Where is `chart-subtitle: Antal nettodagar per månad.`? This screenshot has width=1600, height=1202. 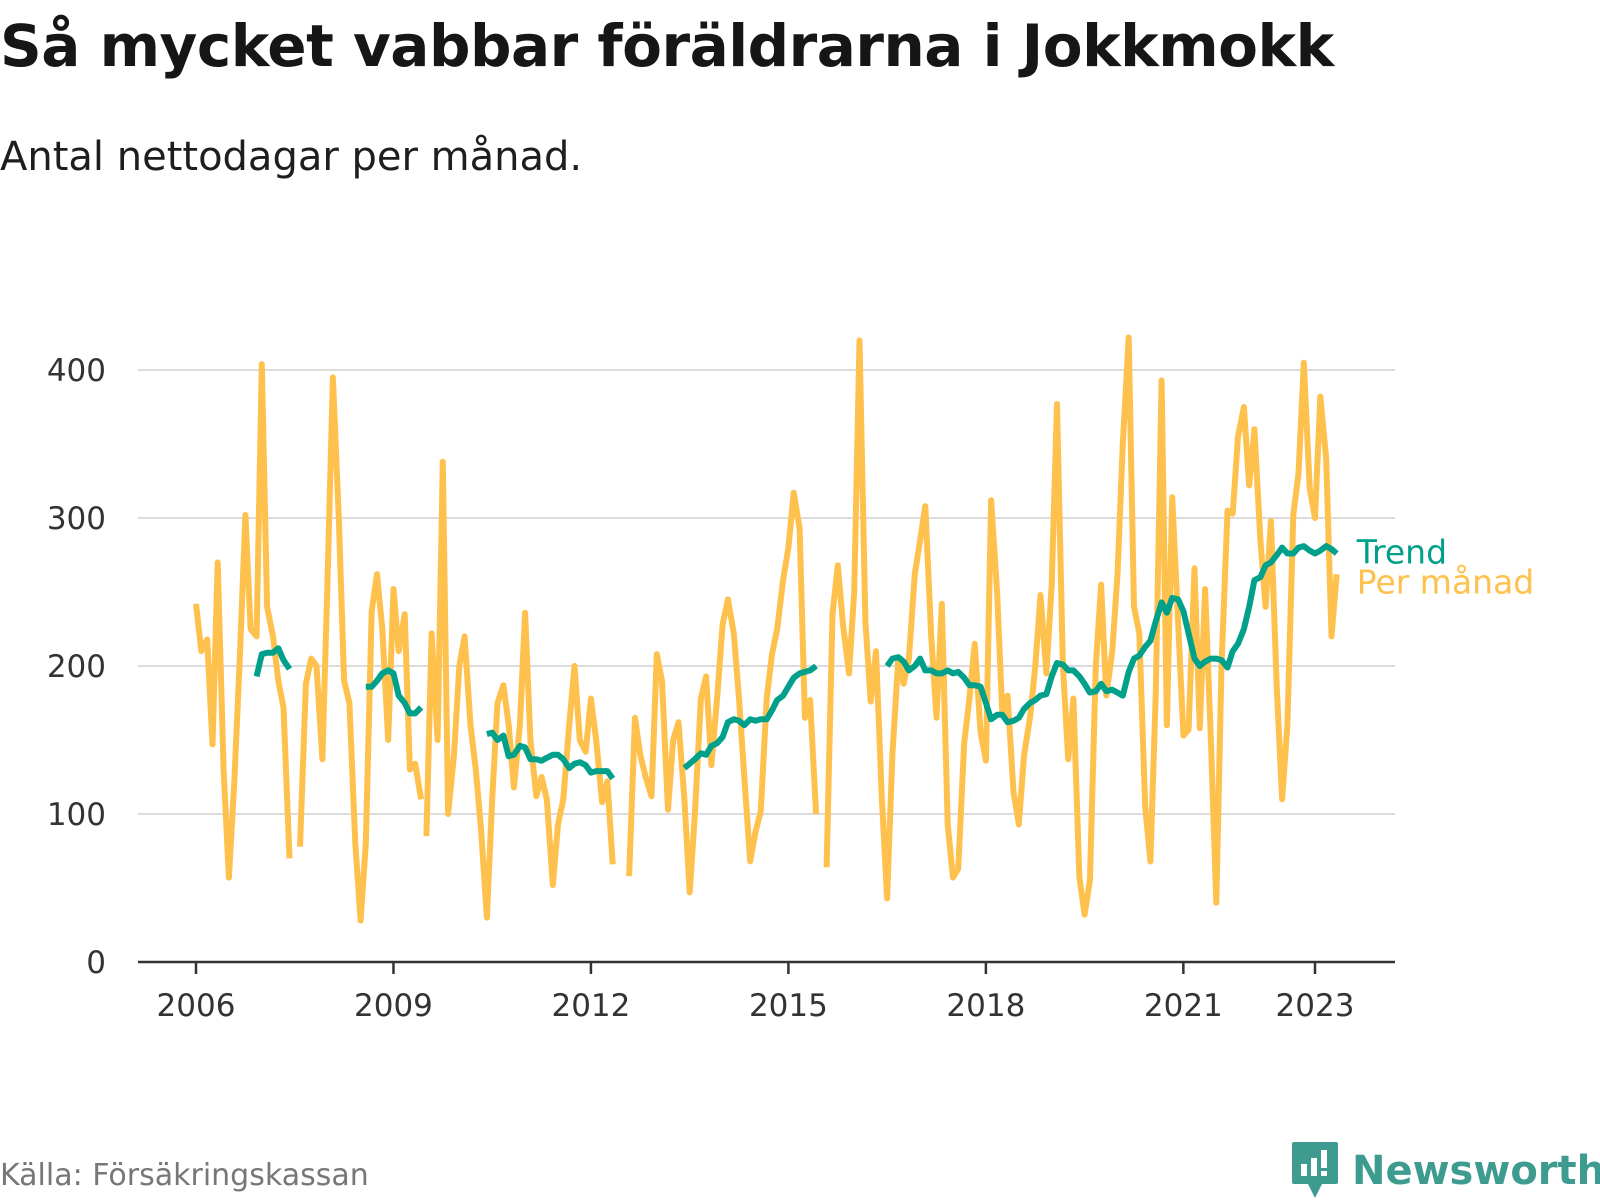
chart-subtitle: Antal nettodagar per månad. is located at coordinates (291, 157).